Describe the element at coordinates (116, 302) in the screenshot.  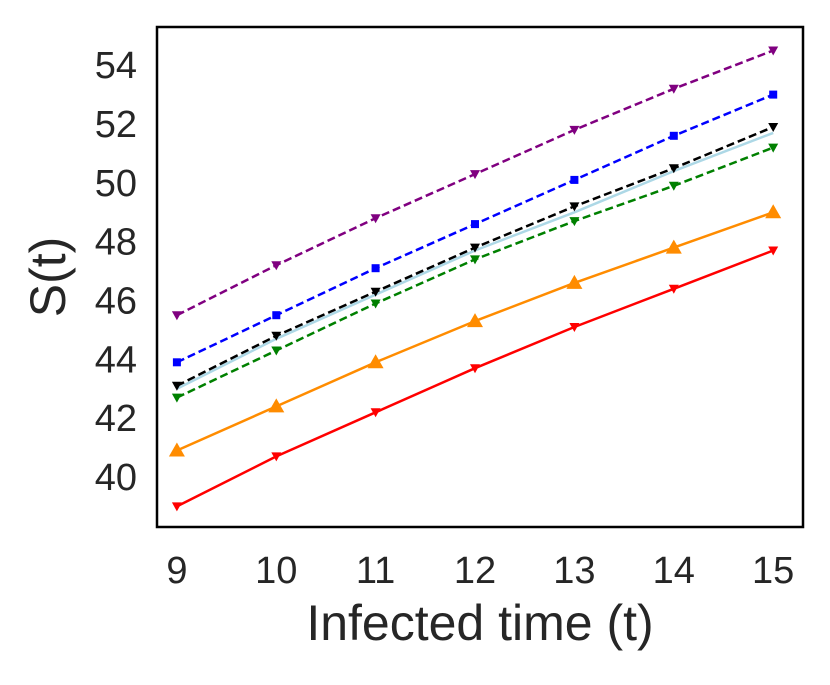
I see `y-tick-label: 46` at that location.